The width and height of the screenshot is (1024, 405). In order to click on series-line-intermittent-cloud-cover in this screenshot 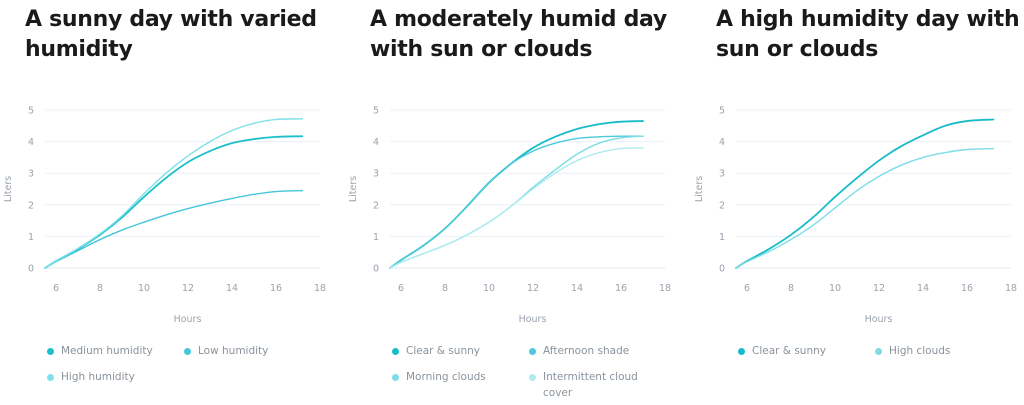, I will do `click(516, 208)`.